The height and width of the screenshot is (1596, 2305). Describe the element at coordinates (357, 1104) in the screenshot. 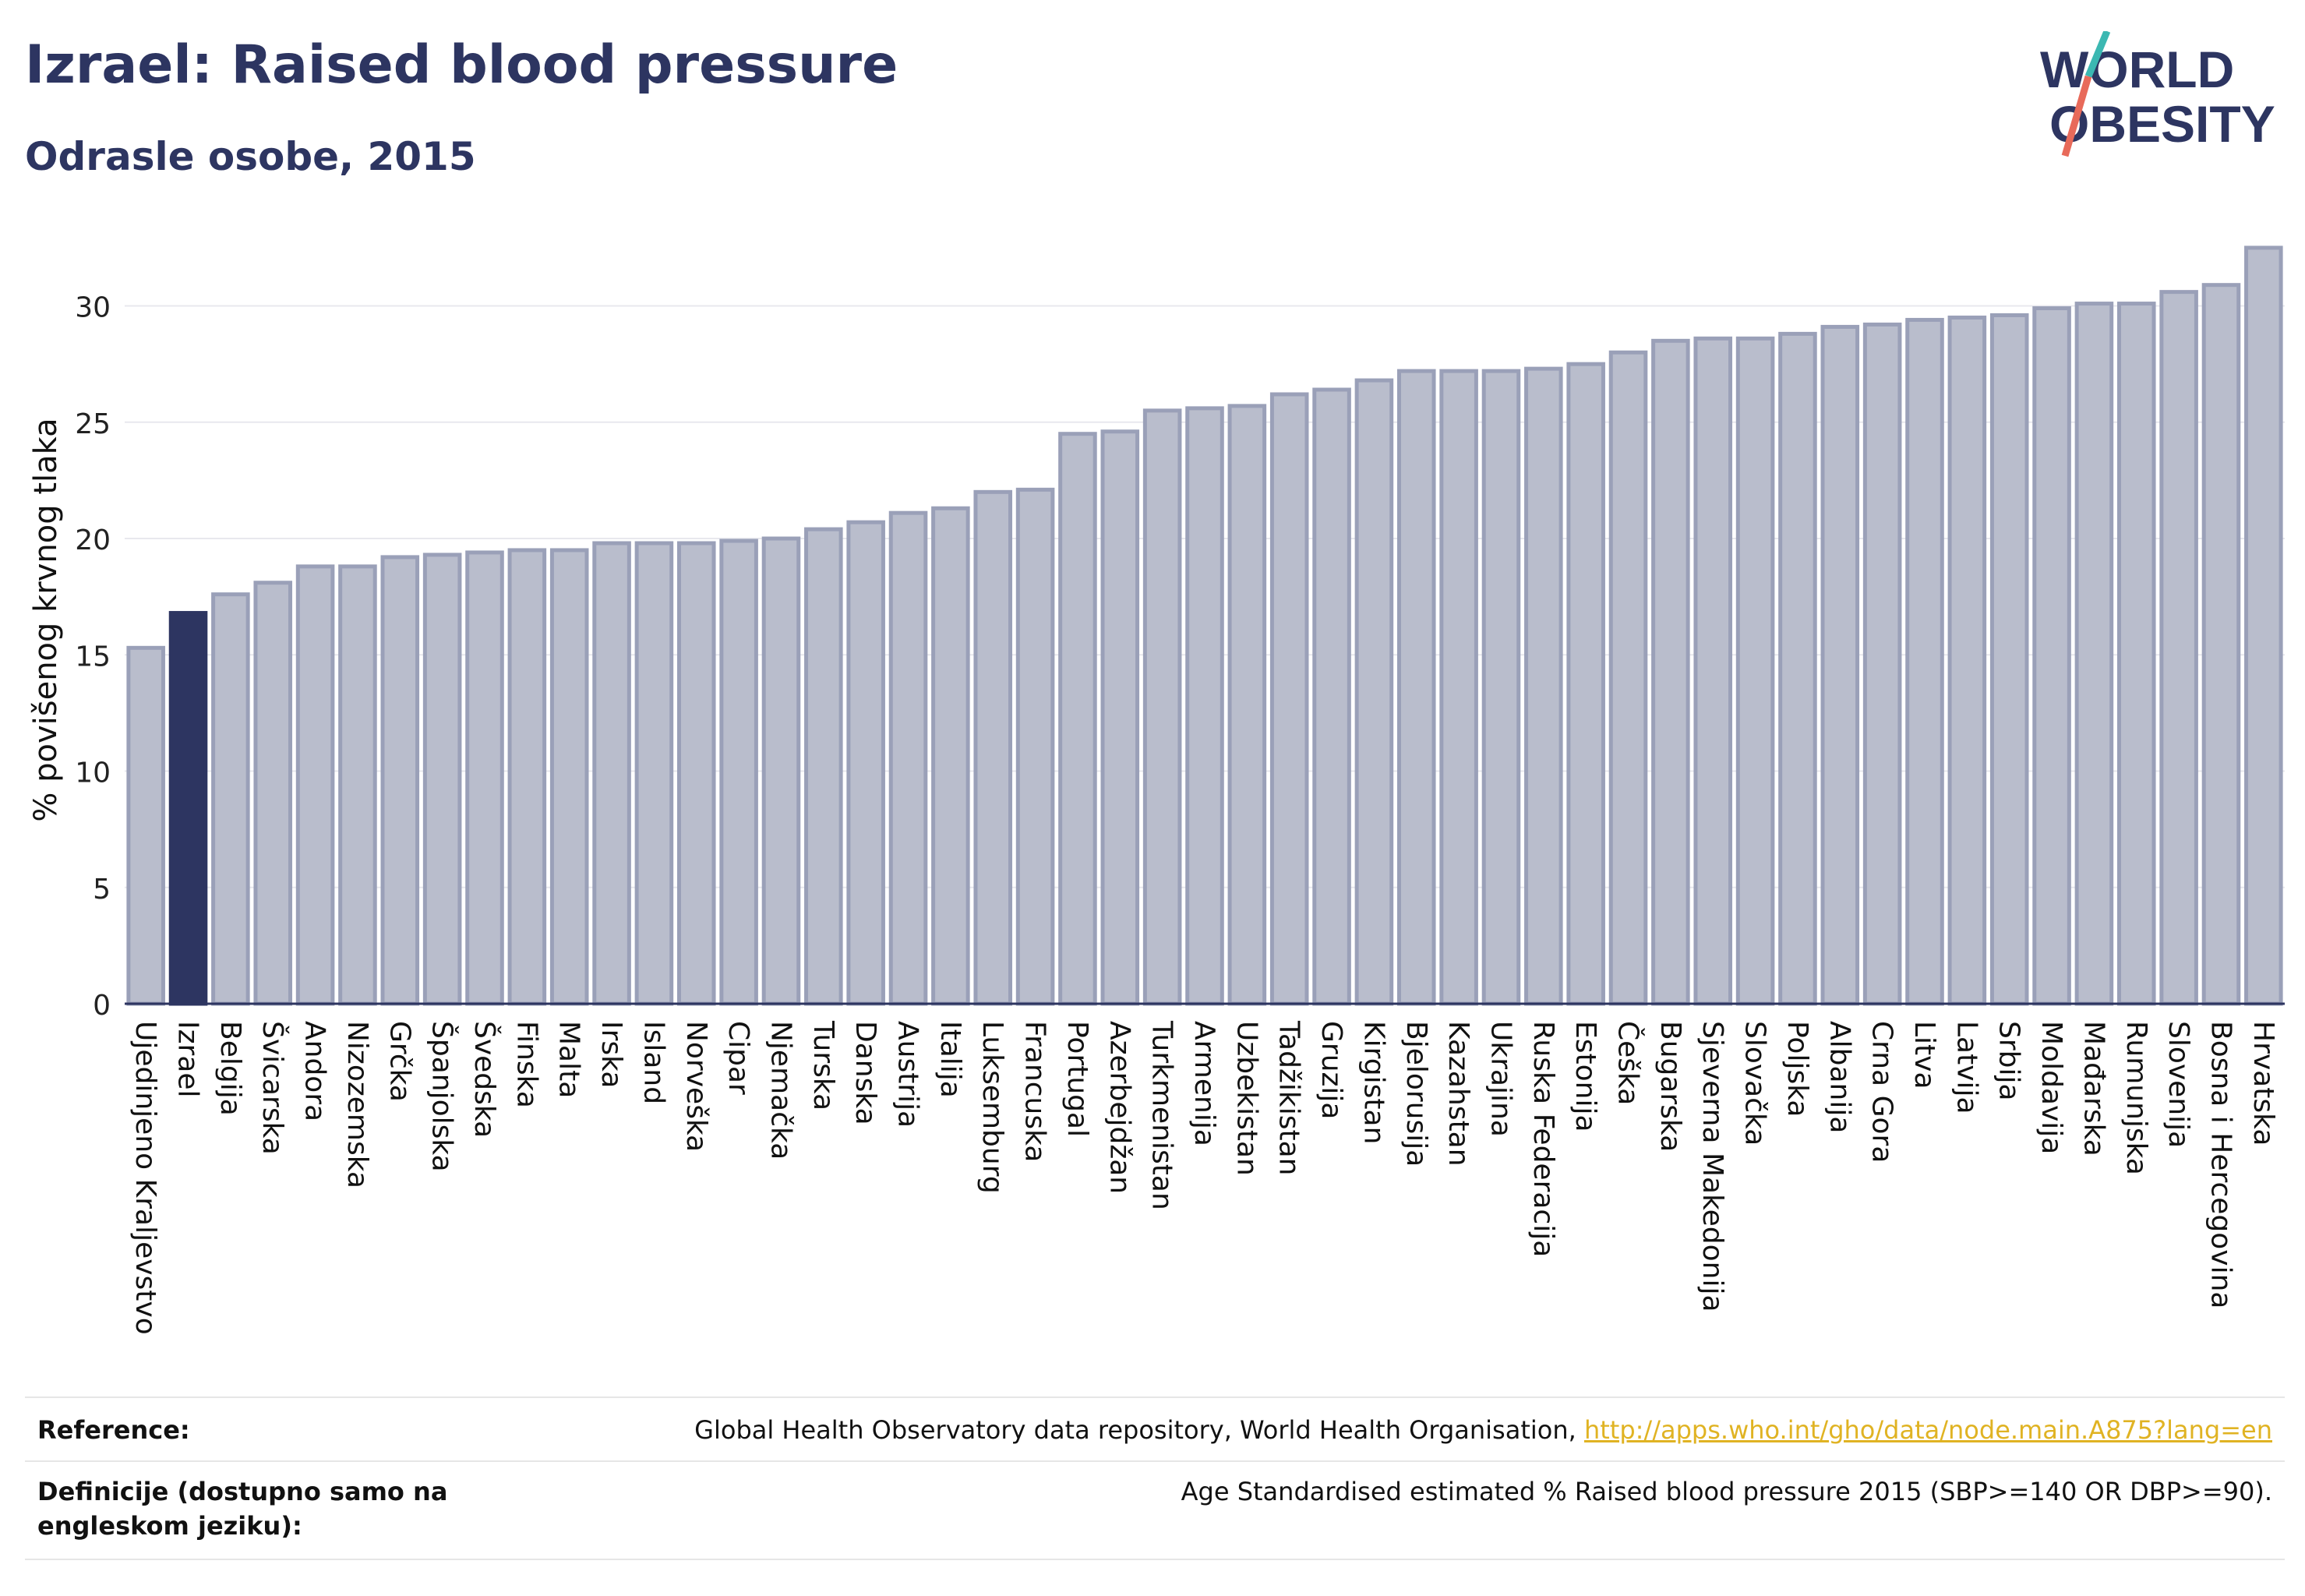

I see `x-tick-label: Nizozemska` at that location.